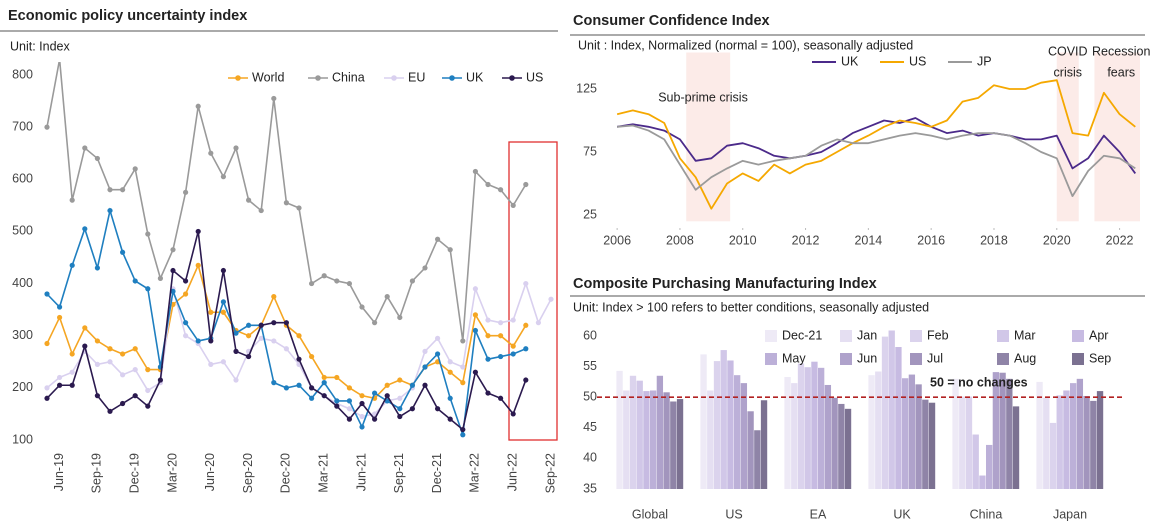  What do you see at coordinates (1025, 335) in the screenshot?
I see `legend-label: Mar` at bounding box center [1025, 335].